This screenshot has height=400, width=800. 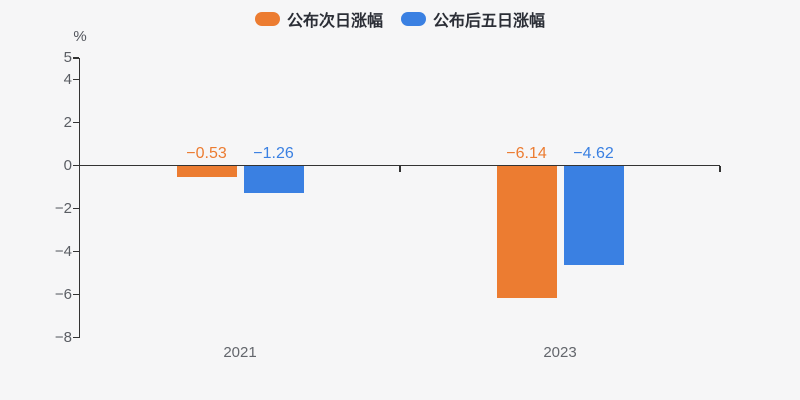 What do you see at coordinates (63, 294) in the screenshot?
I see `y-tick-label: −6` at bounding box center [63, 294].